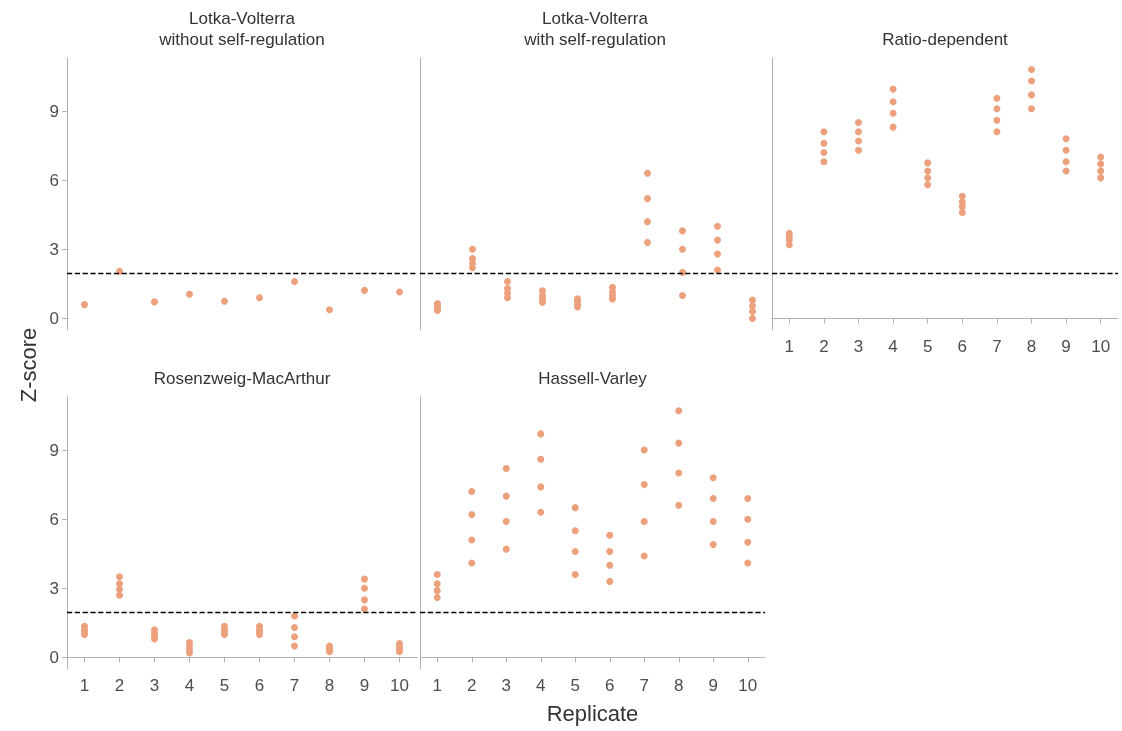 This screenshot has width=1122, height=731. What do you see at coordinates (242, 378) in the screenshot?
I see `chart-title: Rosenzweig-MacArthur` at bounding box center [242, 378].